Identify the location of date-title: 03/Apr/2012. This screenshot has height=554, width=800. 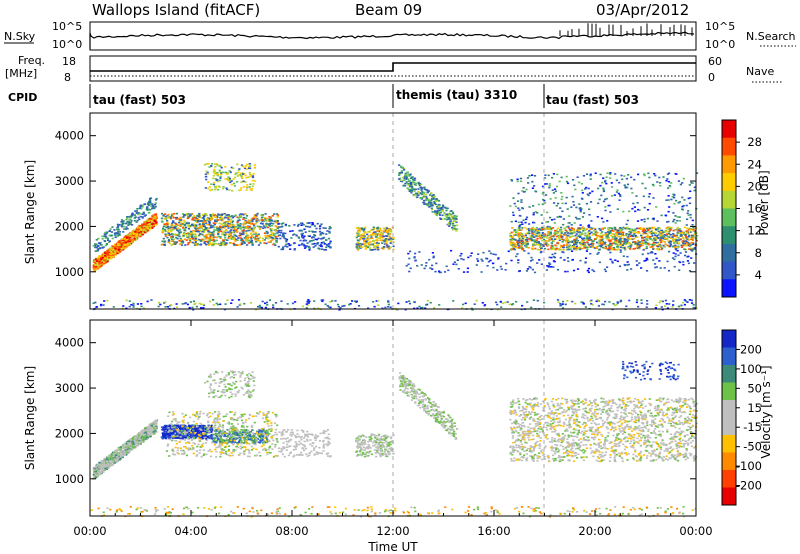
(642, 10).